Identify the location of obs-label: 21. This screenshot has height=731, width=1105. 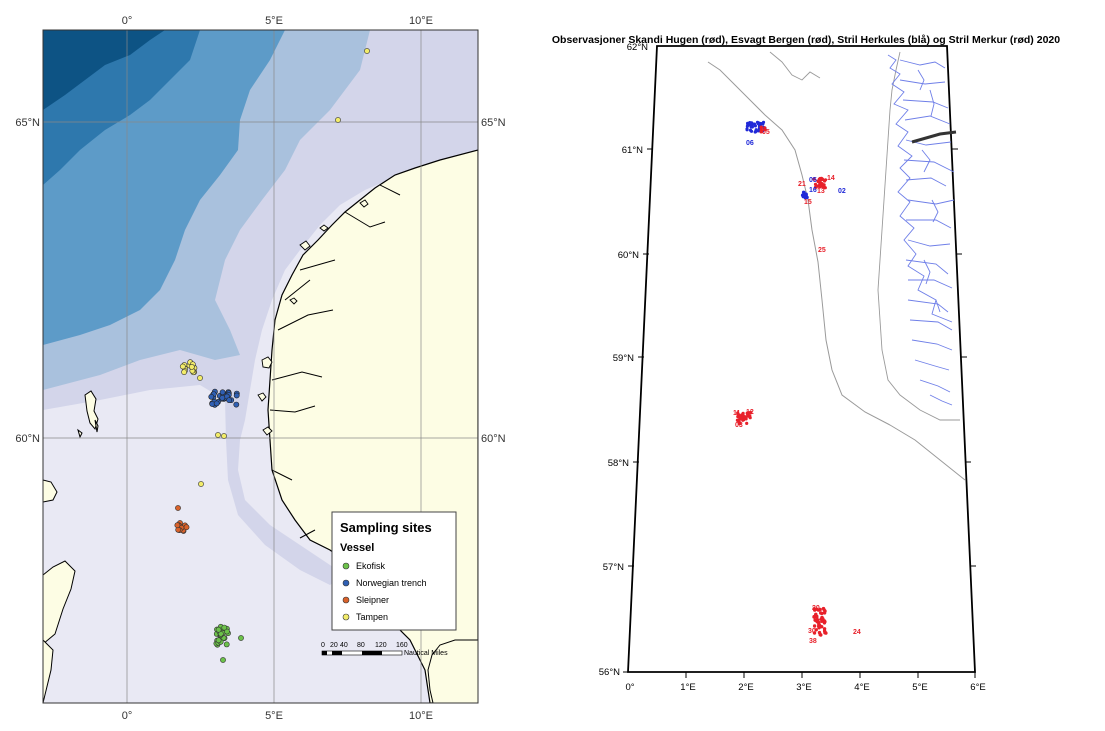
(802, 184).